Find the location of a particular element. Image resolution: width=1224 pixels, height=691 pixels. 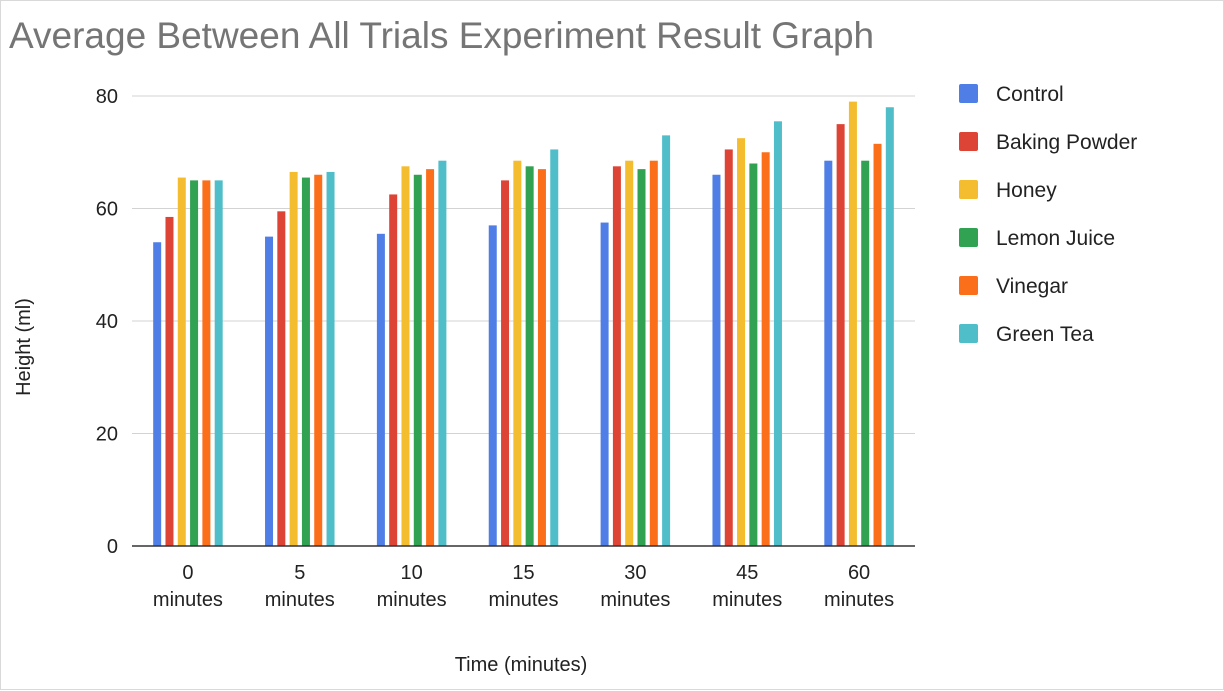

y-tick-label: 60 is located at coordinates (107, 210).